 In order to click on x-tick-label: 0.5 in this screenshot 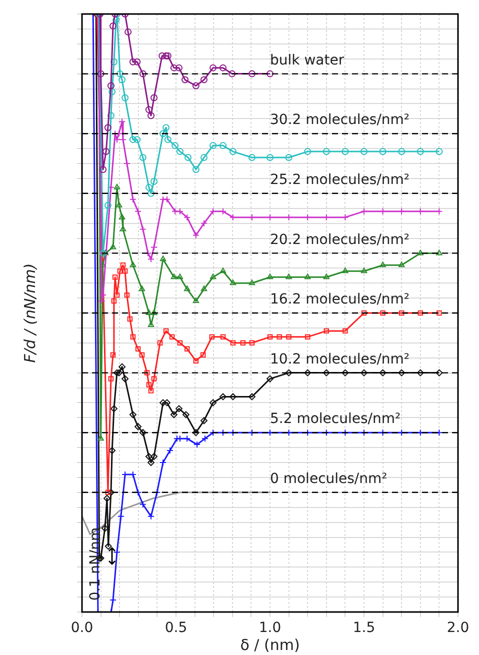, I will do `click(176, 628)`.